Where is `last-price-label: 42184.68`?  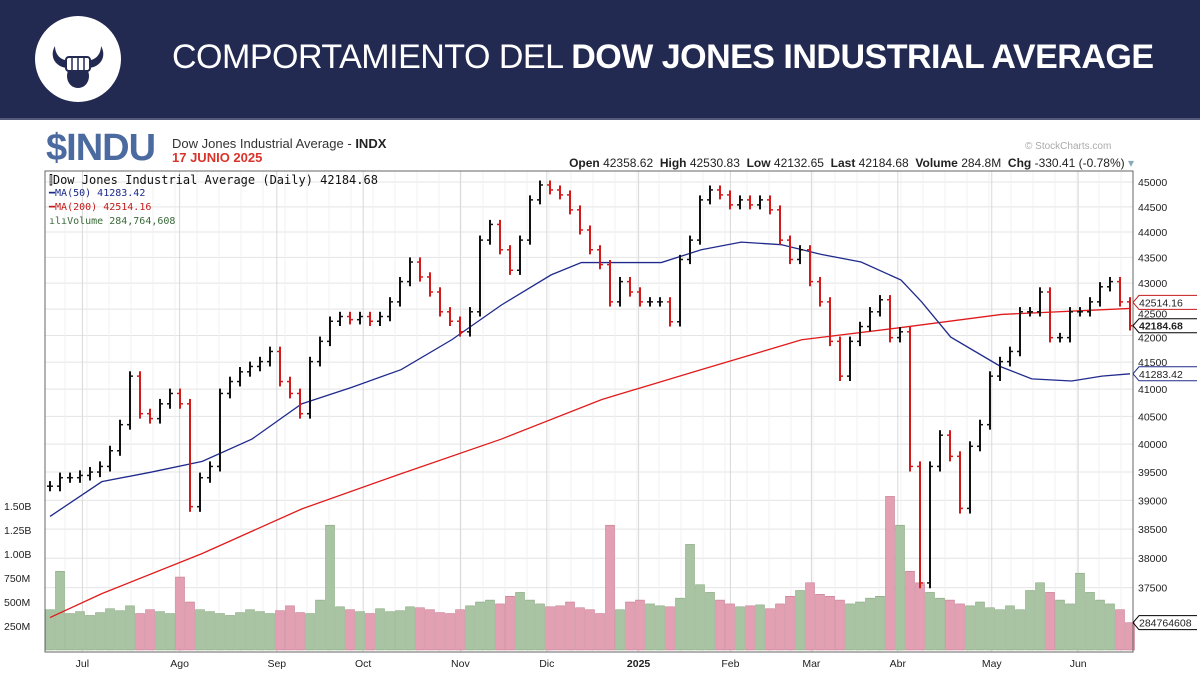
last-price-label: 42184.68 is located at coordinates (1161, 327).